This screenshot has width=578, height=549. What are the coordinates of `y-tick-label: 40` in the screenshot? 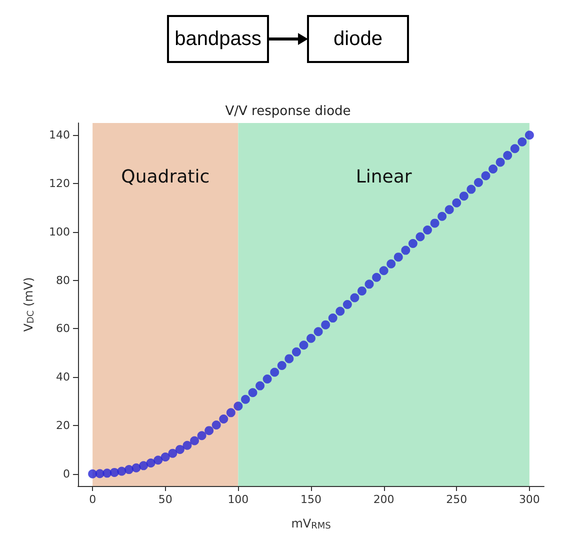 It's located at (63, 377).